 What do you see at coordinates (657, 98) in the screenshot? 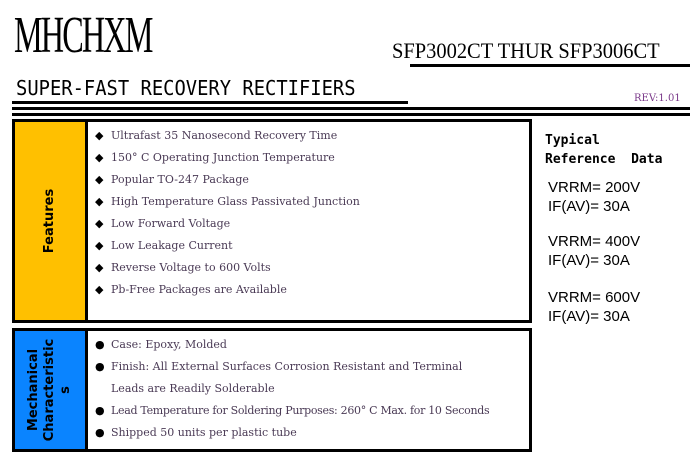
I see `revision-label: REV:1.01` at bounding box center [657, 98].